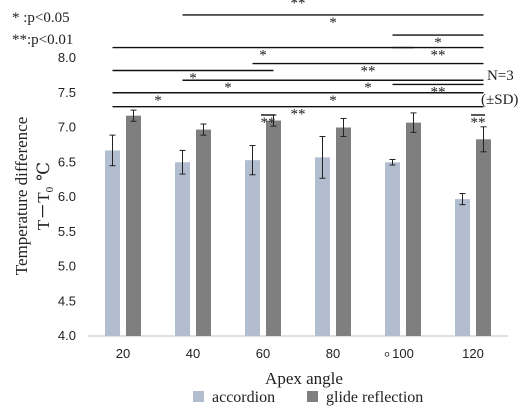 The width and height of the screenshot is (532, 408). I want to click on y-axis-title-line2: T－T0 ℃, so click(45, 196).